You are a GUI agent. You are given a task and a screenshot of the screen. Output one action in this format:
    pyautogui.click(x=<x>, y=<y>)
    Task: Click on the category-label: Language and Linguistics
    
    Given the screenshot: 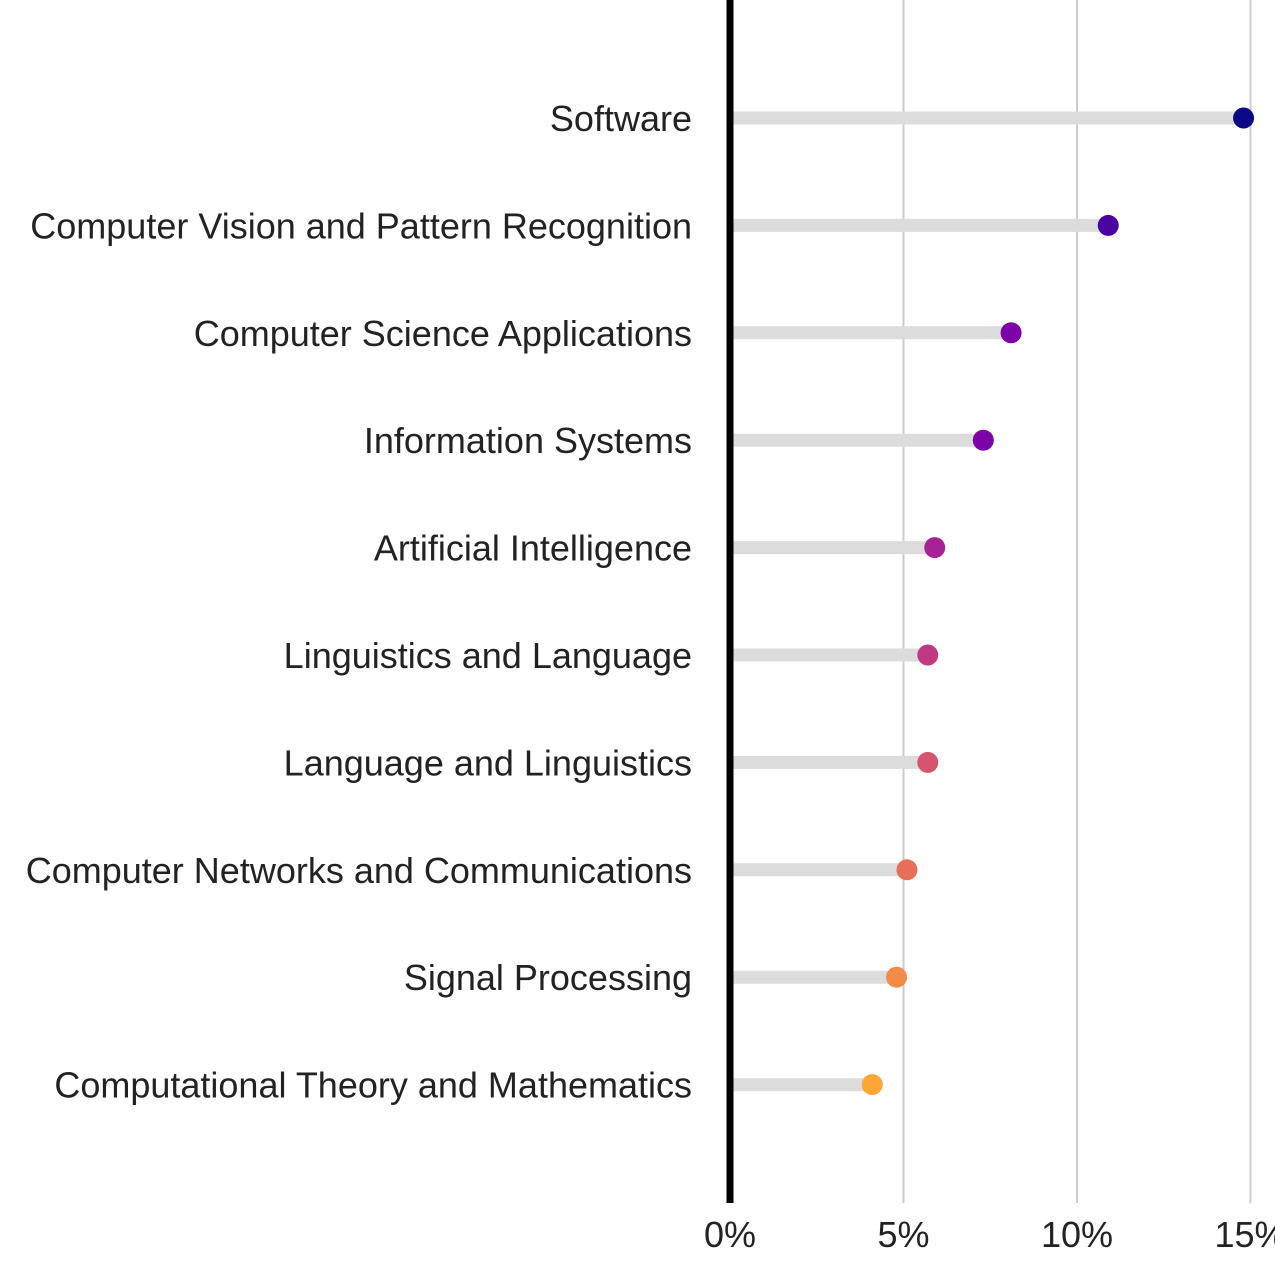 What is the action you would take?
    pyautogui.click(x=488, y=762)
    